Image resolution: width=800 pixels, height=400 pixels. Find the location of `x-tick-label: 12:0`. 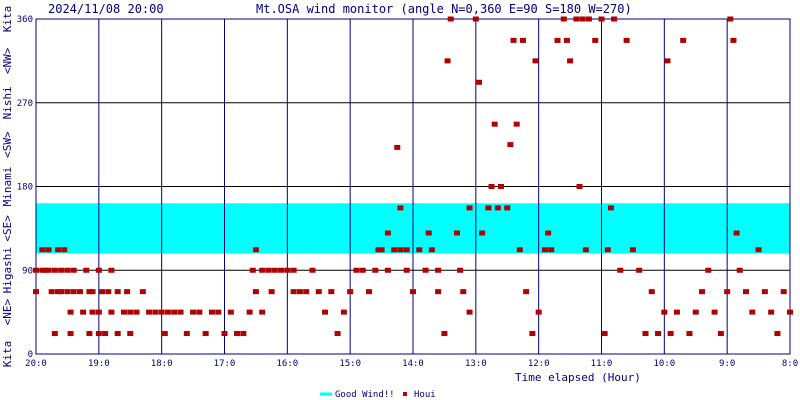

x-tick-label: 12:0 is located at coordinates (539, 364).